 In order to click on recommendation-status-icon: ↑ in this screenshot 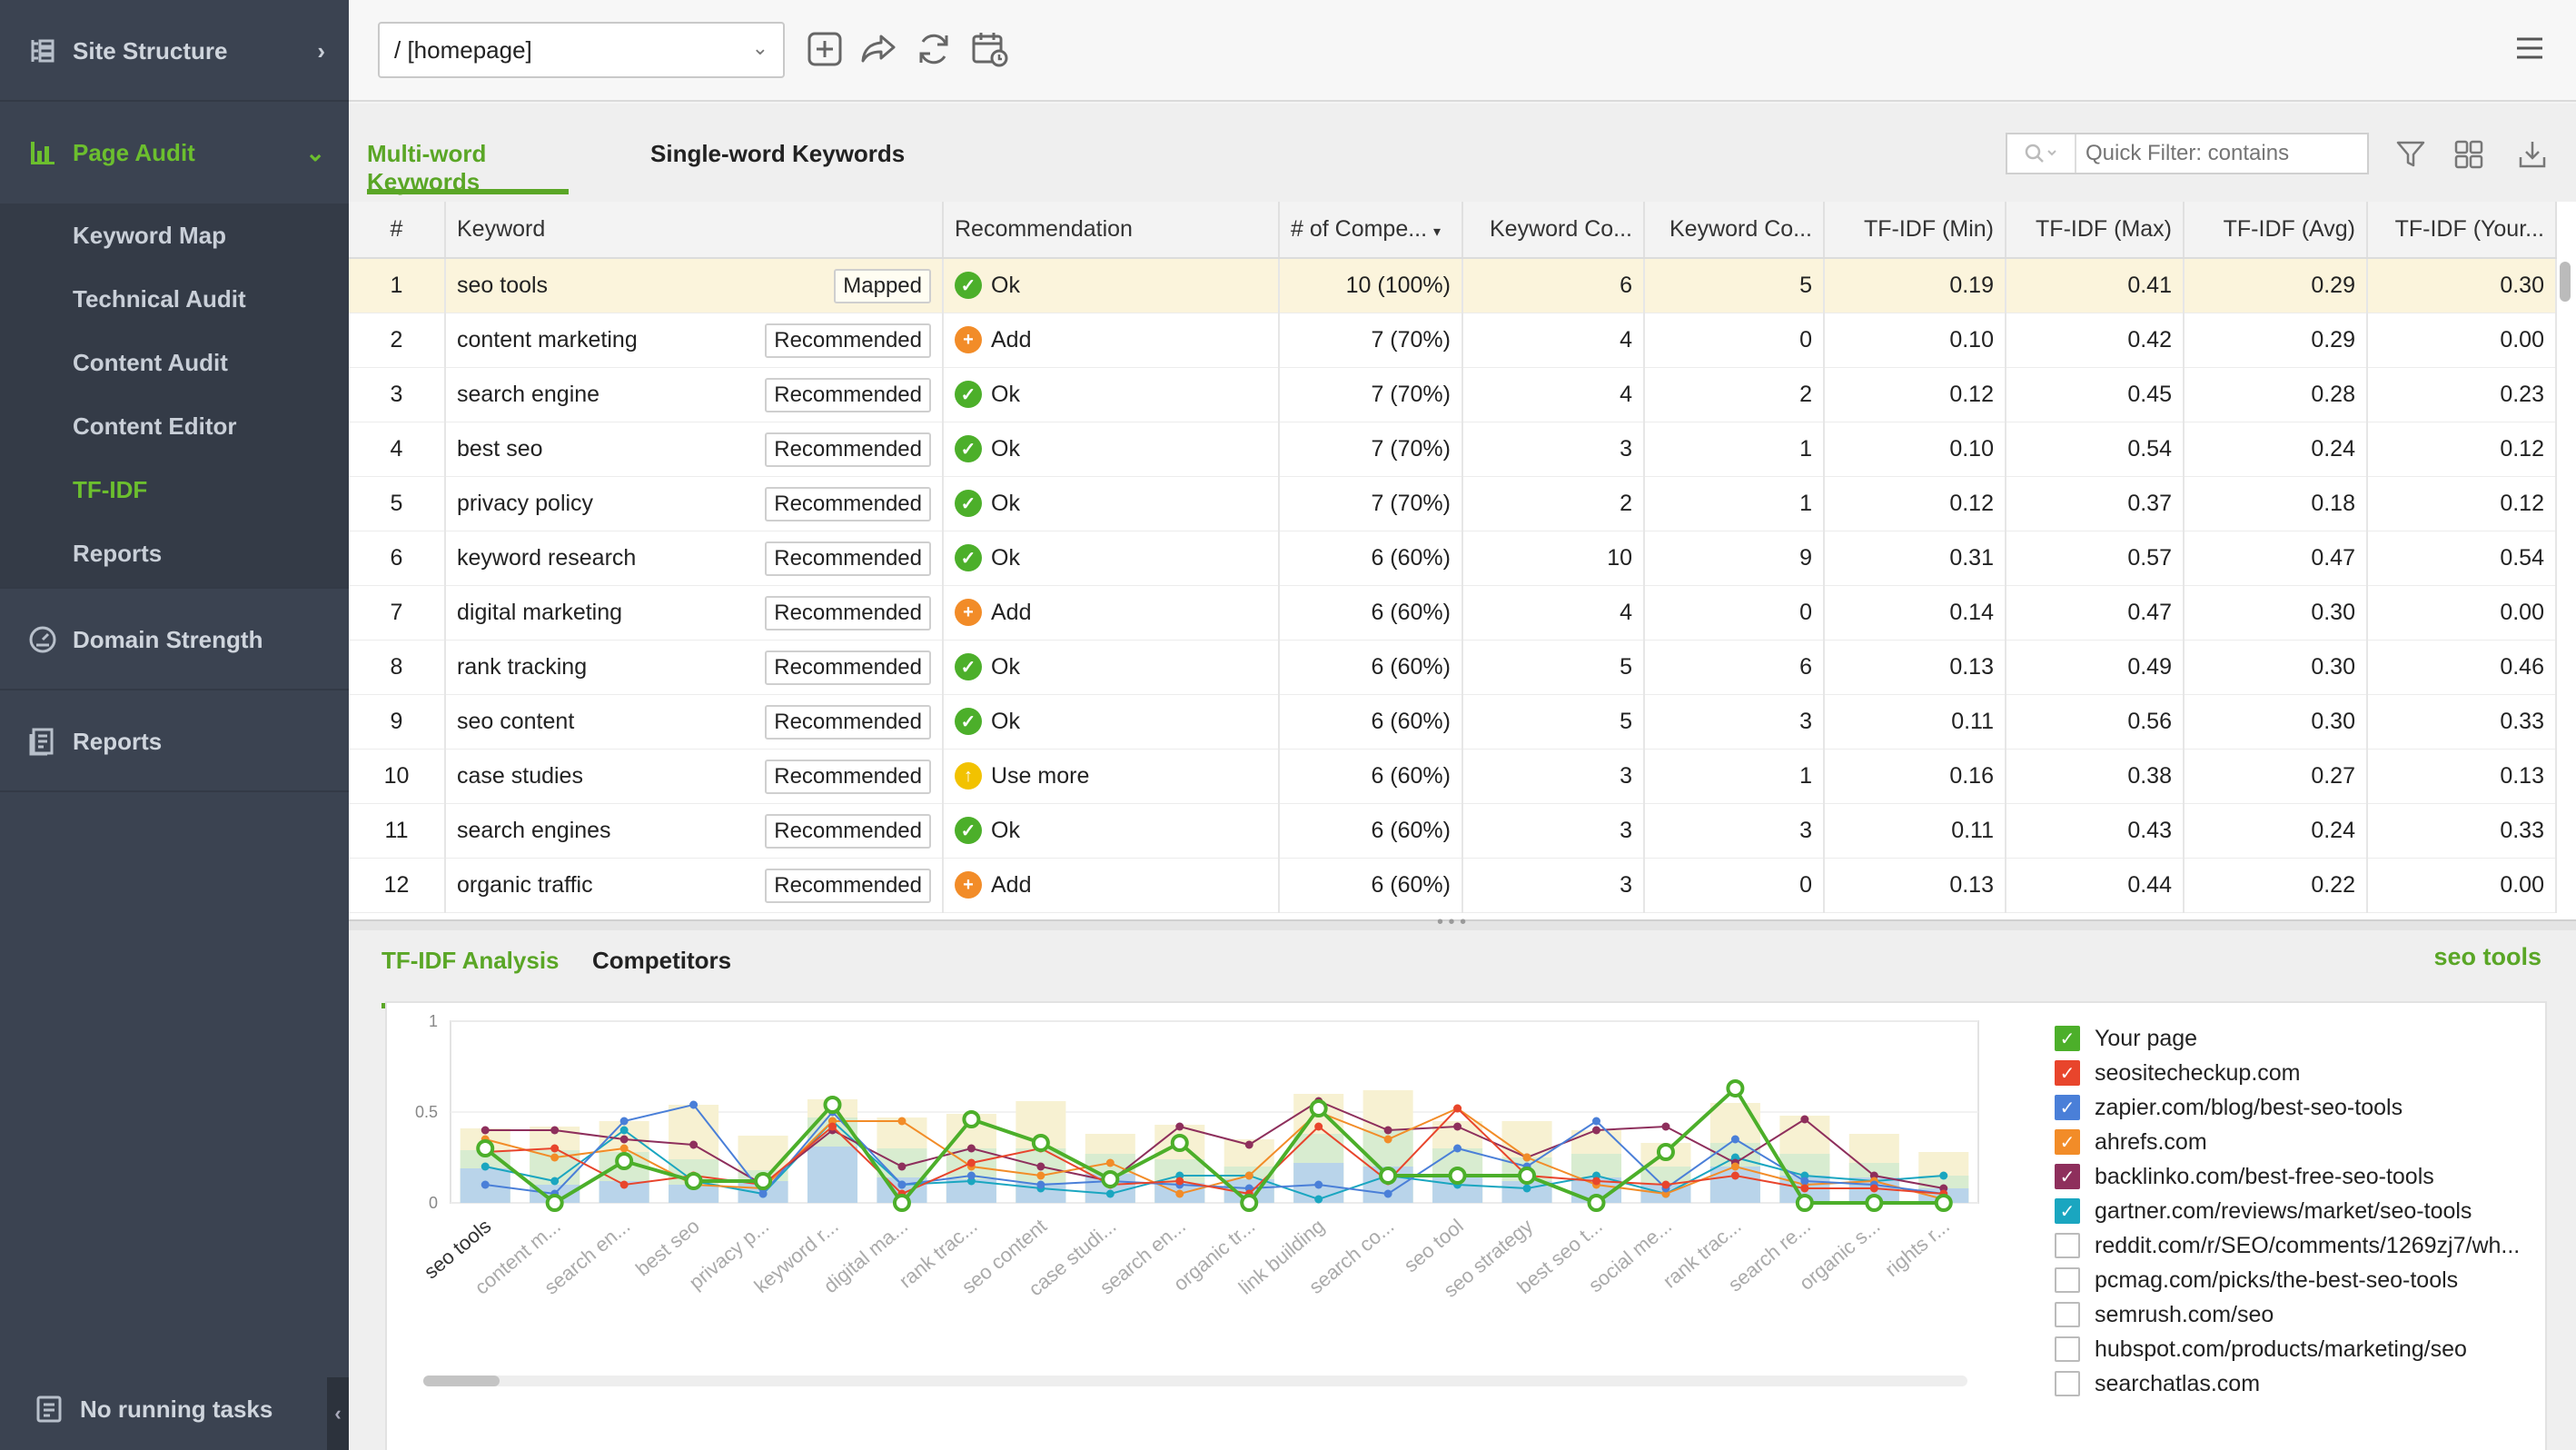, I will do `click(968, 776)`.